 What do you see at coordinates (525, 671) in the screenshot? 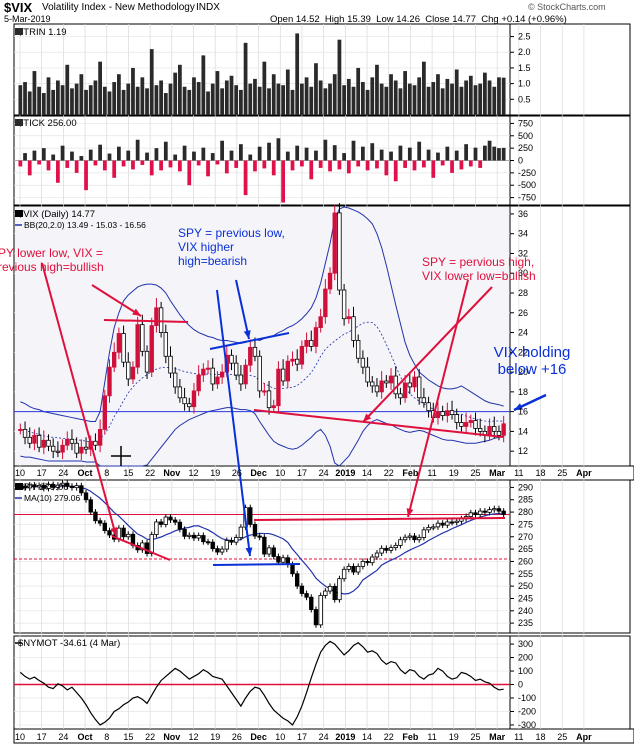
I see `y-tick-label: 100` at bounding box center [525, 671].